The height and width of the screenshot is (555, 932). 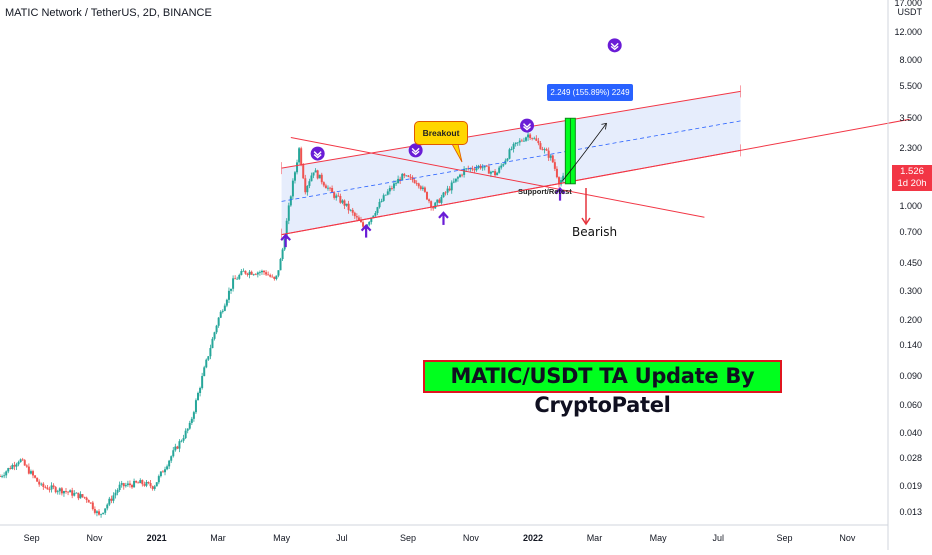 I want to click on y-tick-label: 1.000, so click(x=910, y=206).